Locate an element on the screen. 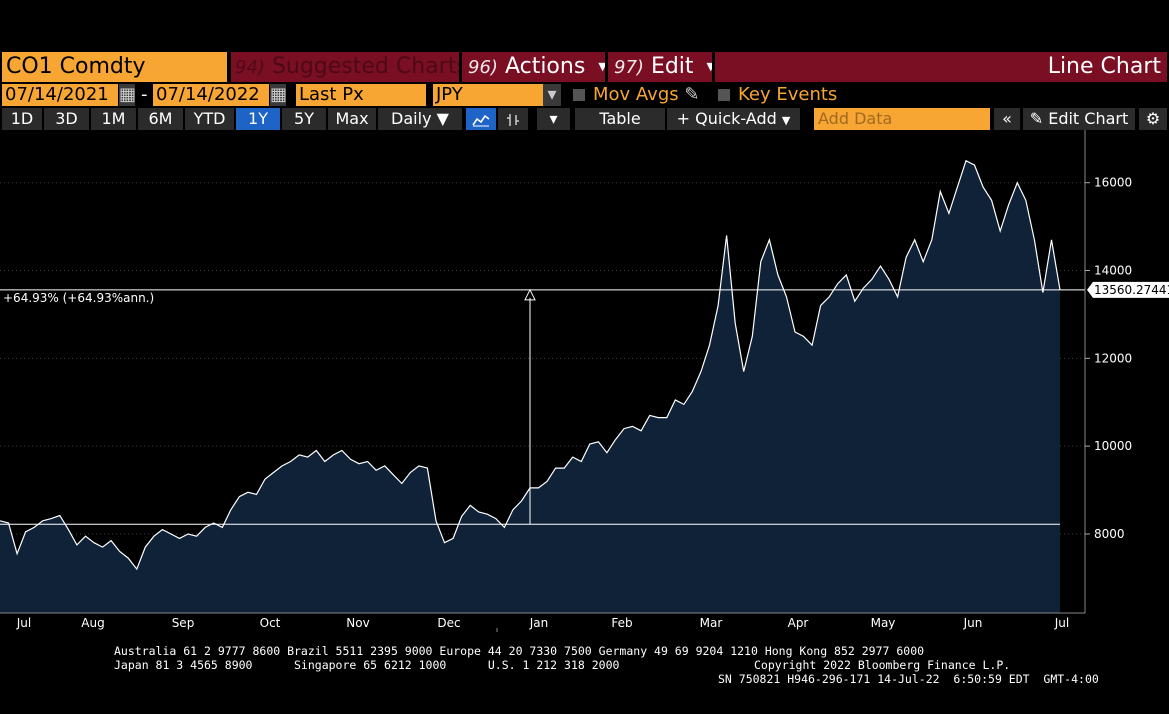 This screenshot has height=714, width=1169. actions-caret-icon: ▼ is located at coordinates (601, 66).